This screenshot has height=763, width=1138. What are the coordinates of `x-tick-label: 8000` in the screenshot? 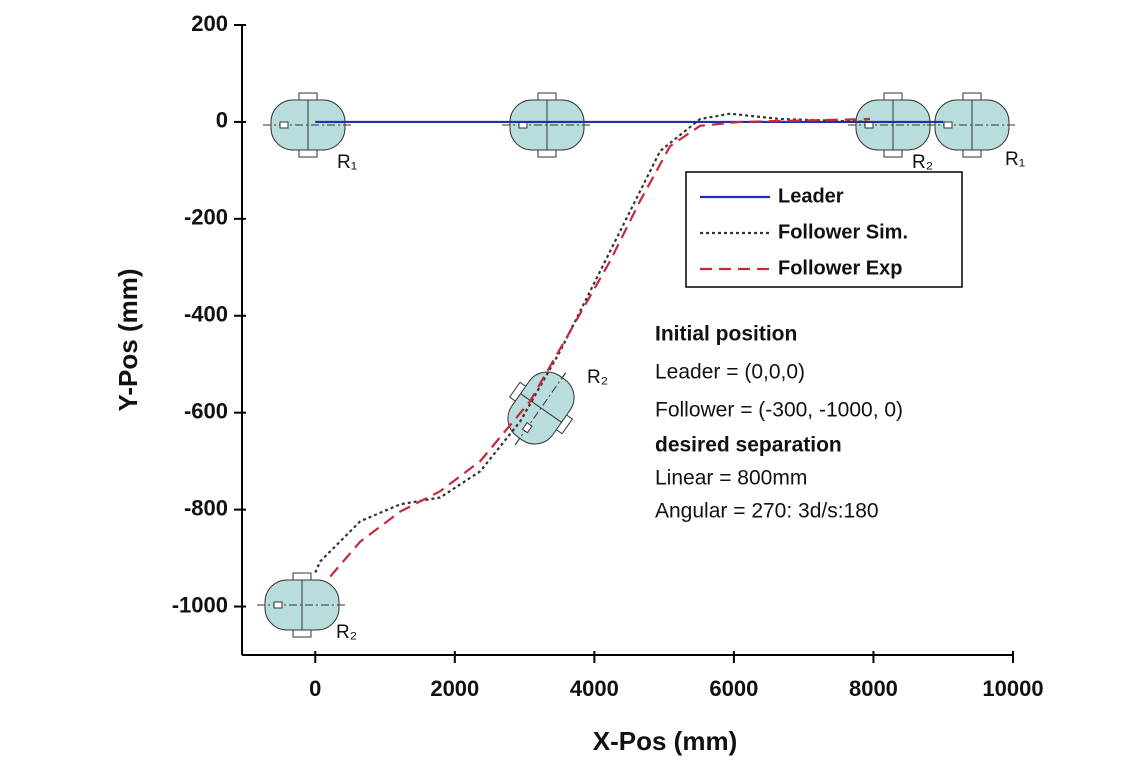 It's located at (873, 688).